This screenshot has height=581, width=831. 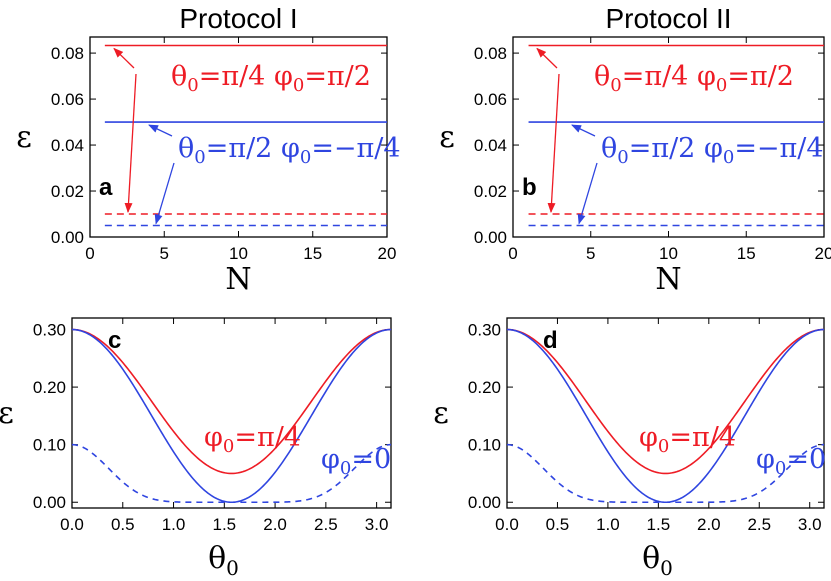 I want to click on panel-label: a, so click(x=106, y=187).